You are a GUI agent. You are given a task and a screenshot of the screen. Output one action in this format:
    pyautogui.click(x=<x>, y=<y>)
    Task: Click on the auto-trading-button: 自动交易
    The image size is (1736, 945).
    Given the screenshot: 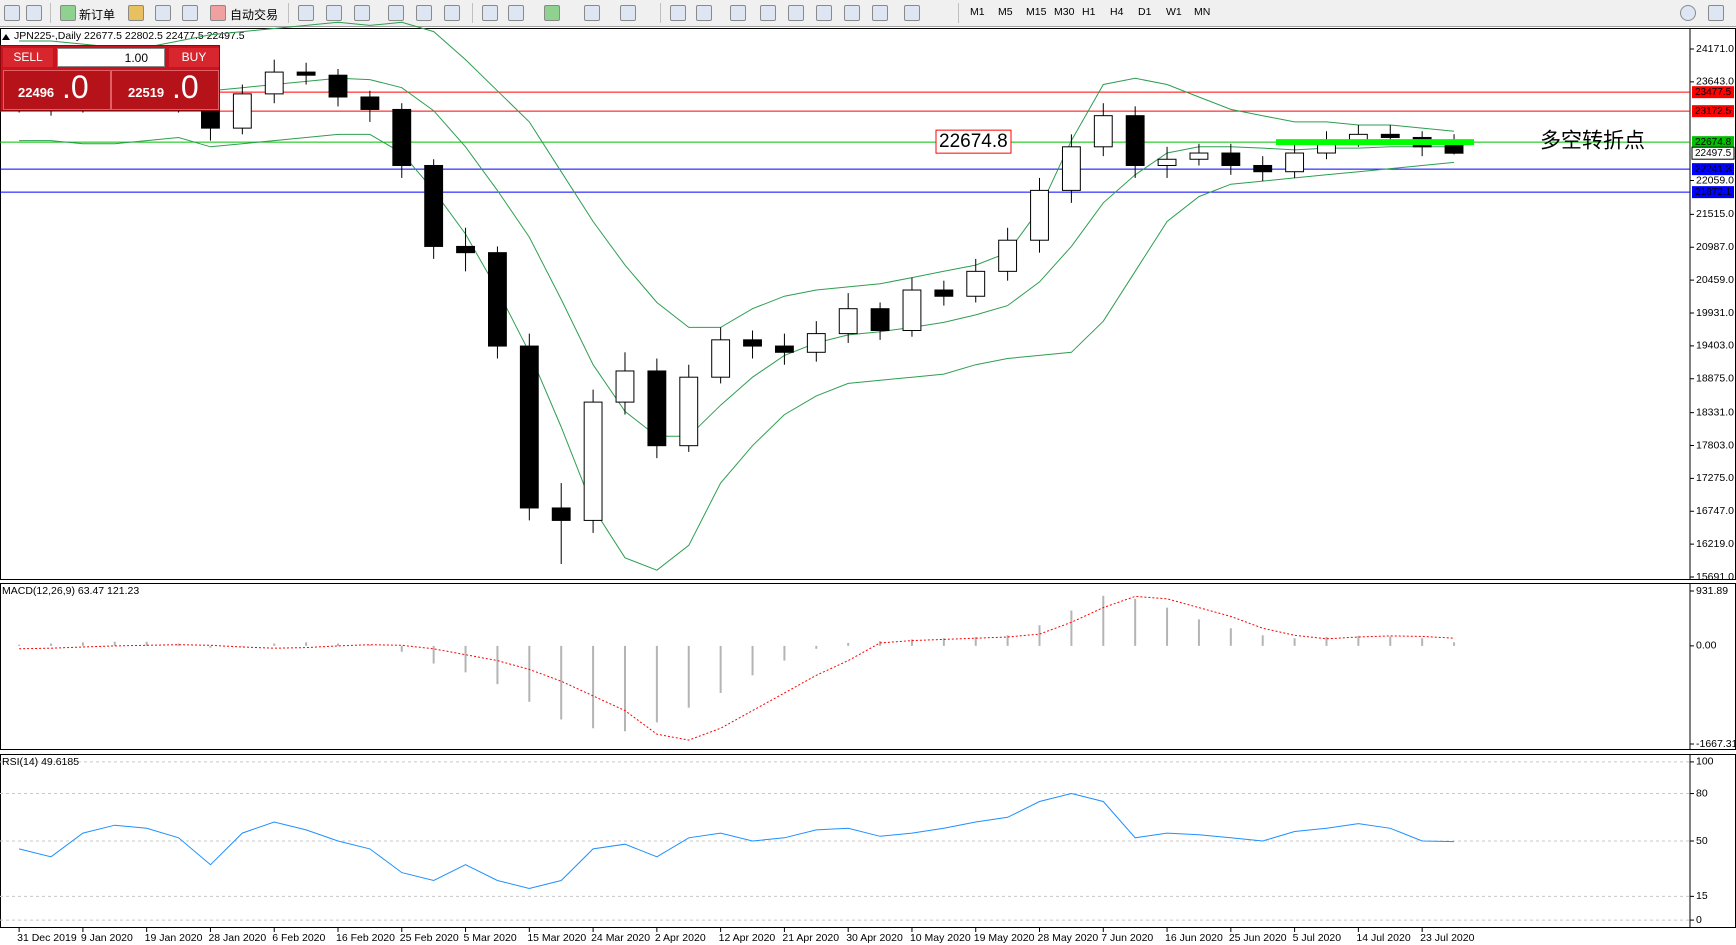 What is the action you would take?
    pyautogui.click(x=254, y=15)
    